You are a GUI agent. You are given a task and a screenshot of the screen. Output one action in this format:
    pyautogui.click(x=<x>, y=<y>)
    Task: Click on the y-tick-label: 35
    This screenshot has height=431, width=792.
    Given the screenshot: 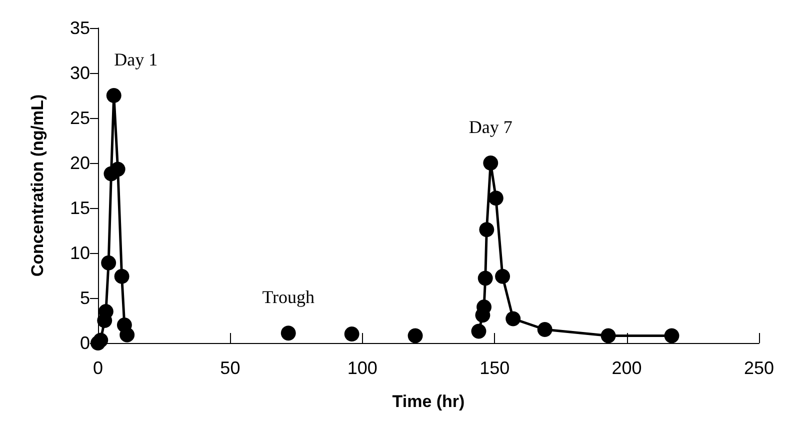 What is the action you would take?
    pyautogui.click(x=80, y=28)
    